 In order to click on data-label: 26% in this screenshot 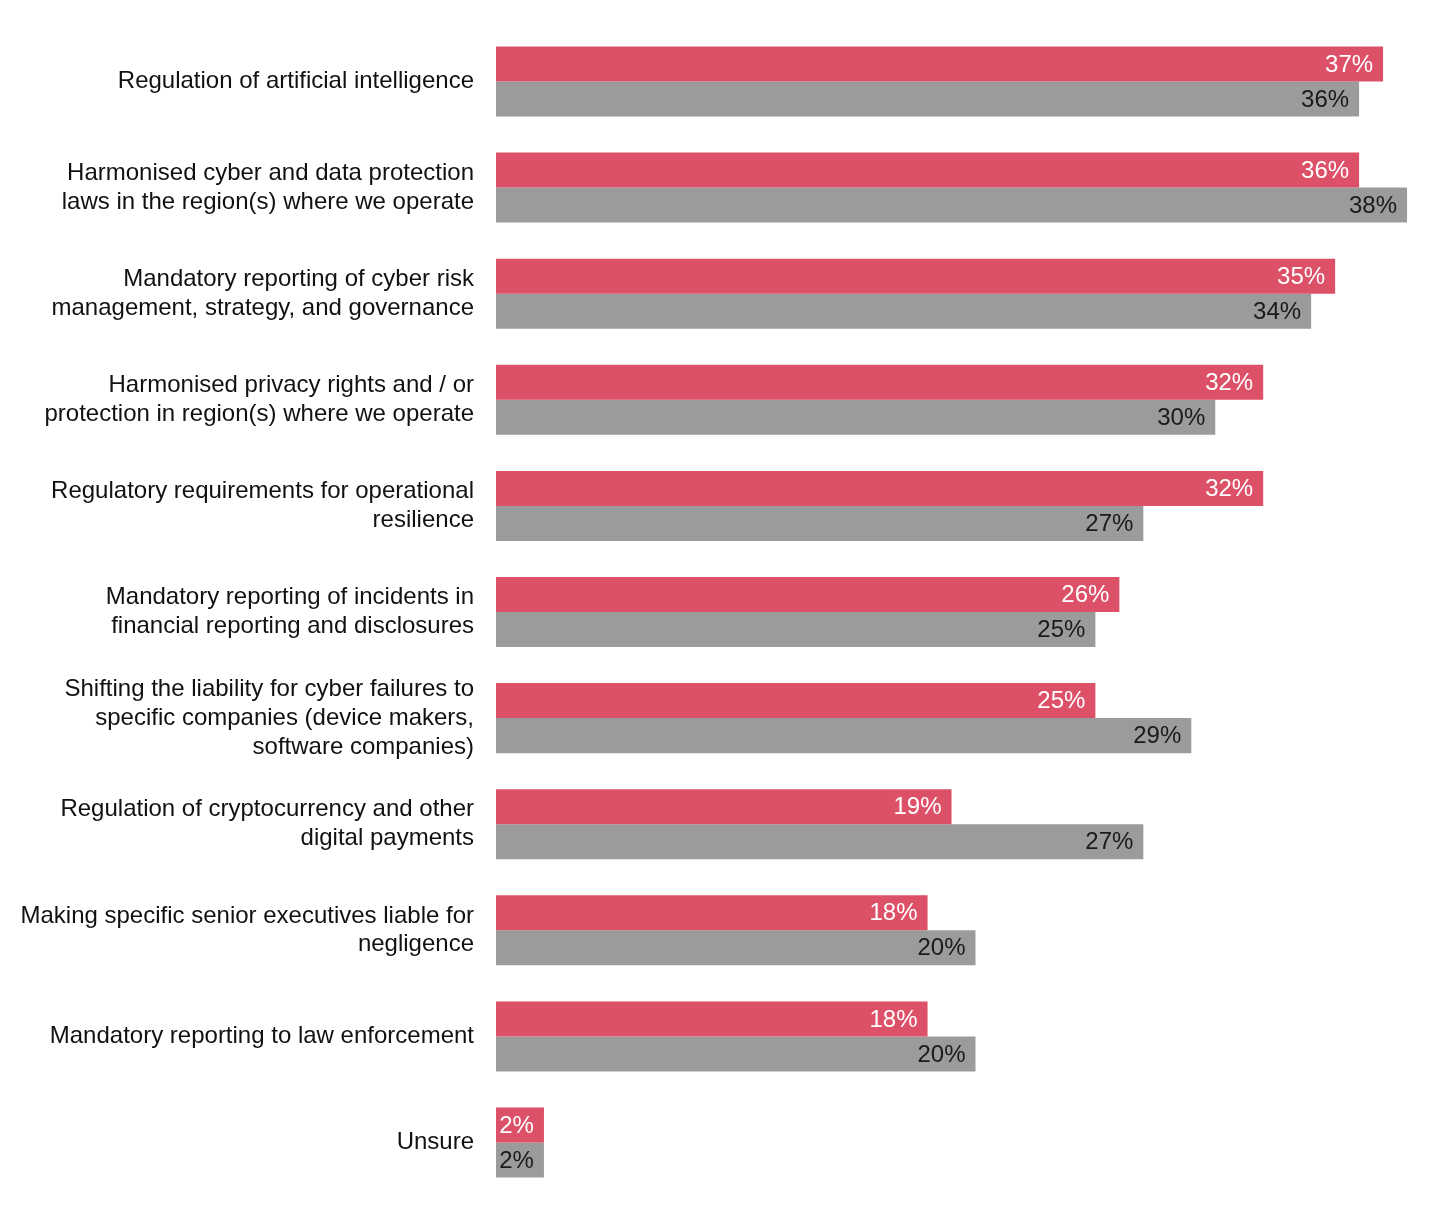, I will do `click(1085, 594)`.